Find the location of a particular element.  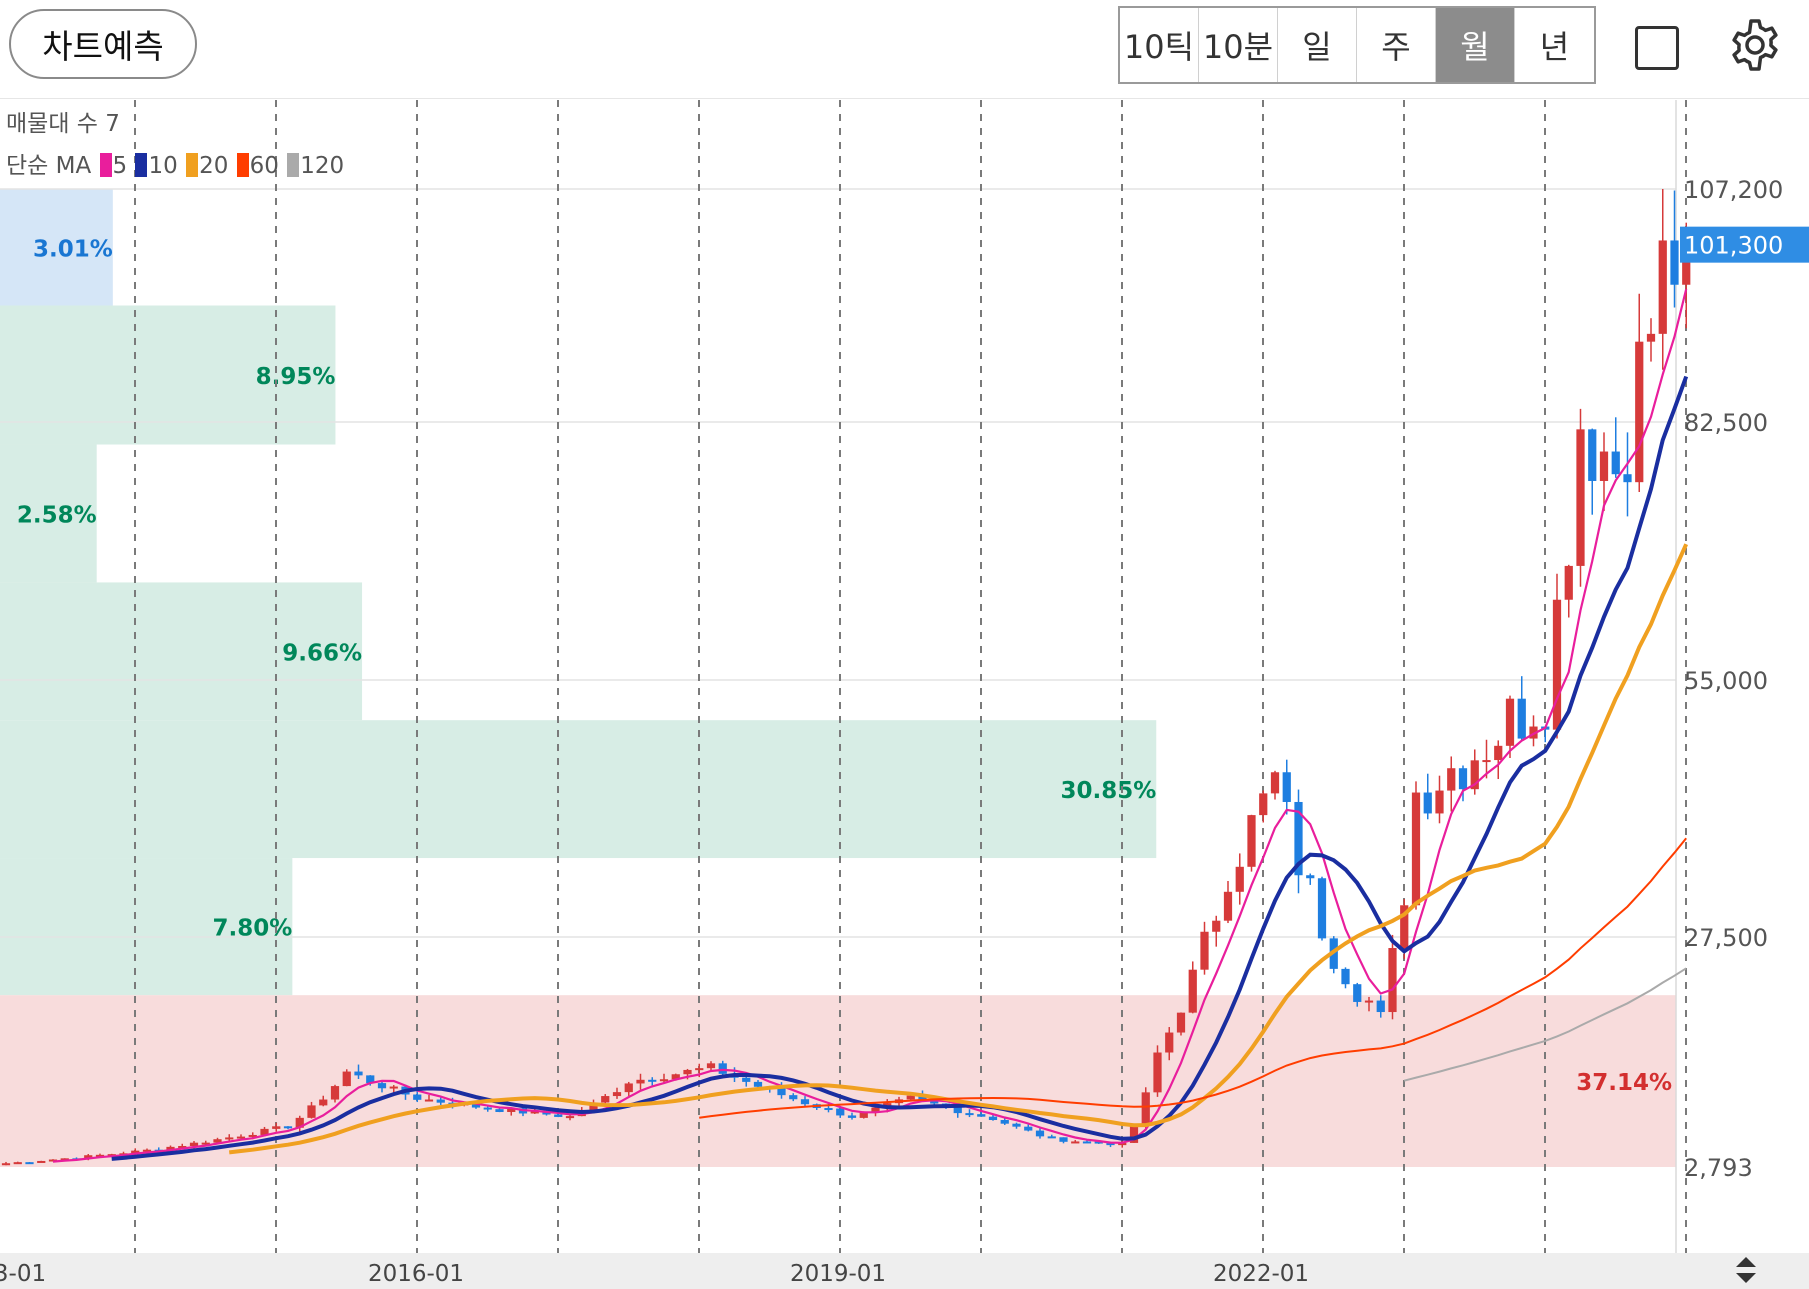

current-price-label: 101,300 is located at coordinates (1733, 246).